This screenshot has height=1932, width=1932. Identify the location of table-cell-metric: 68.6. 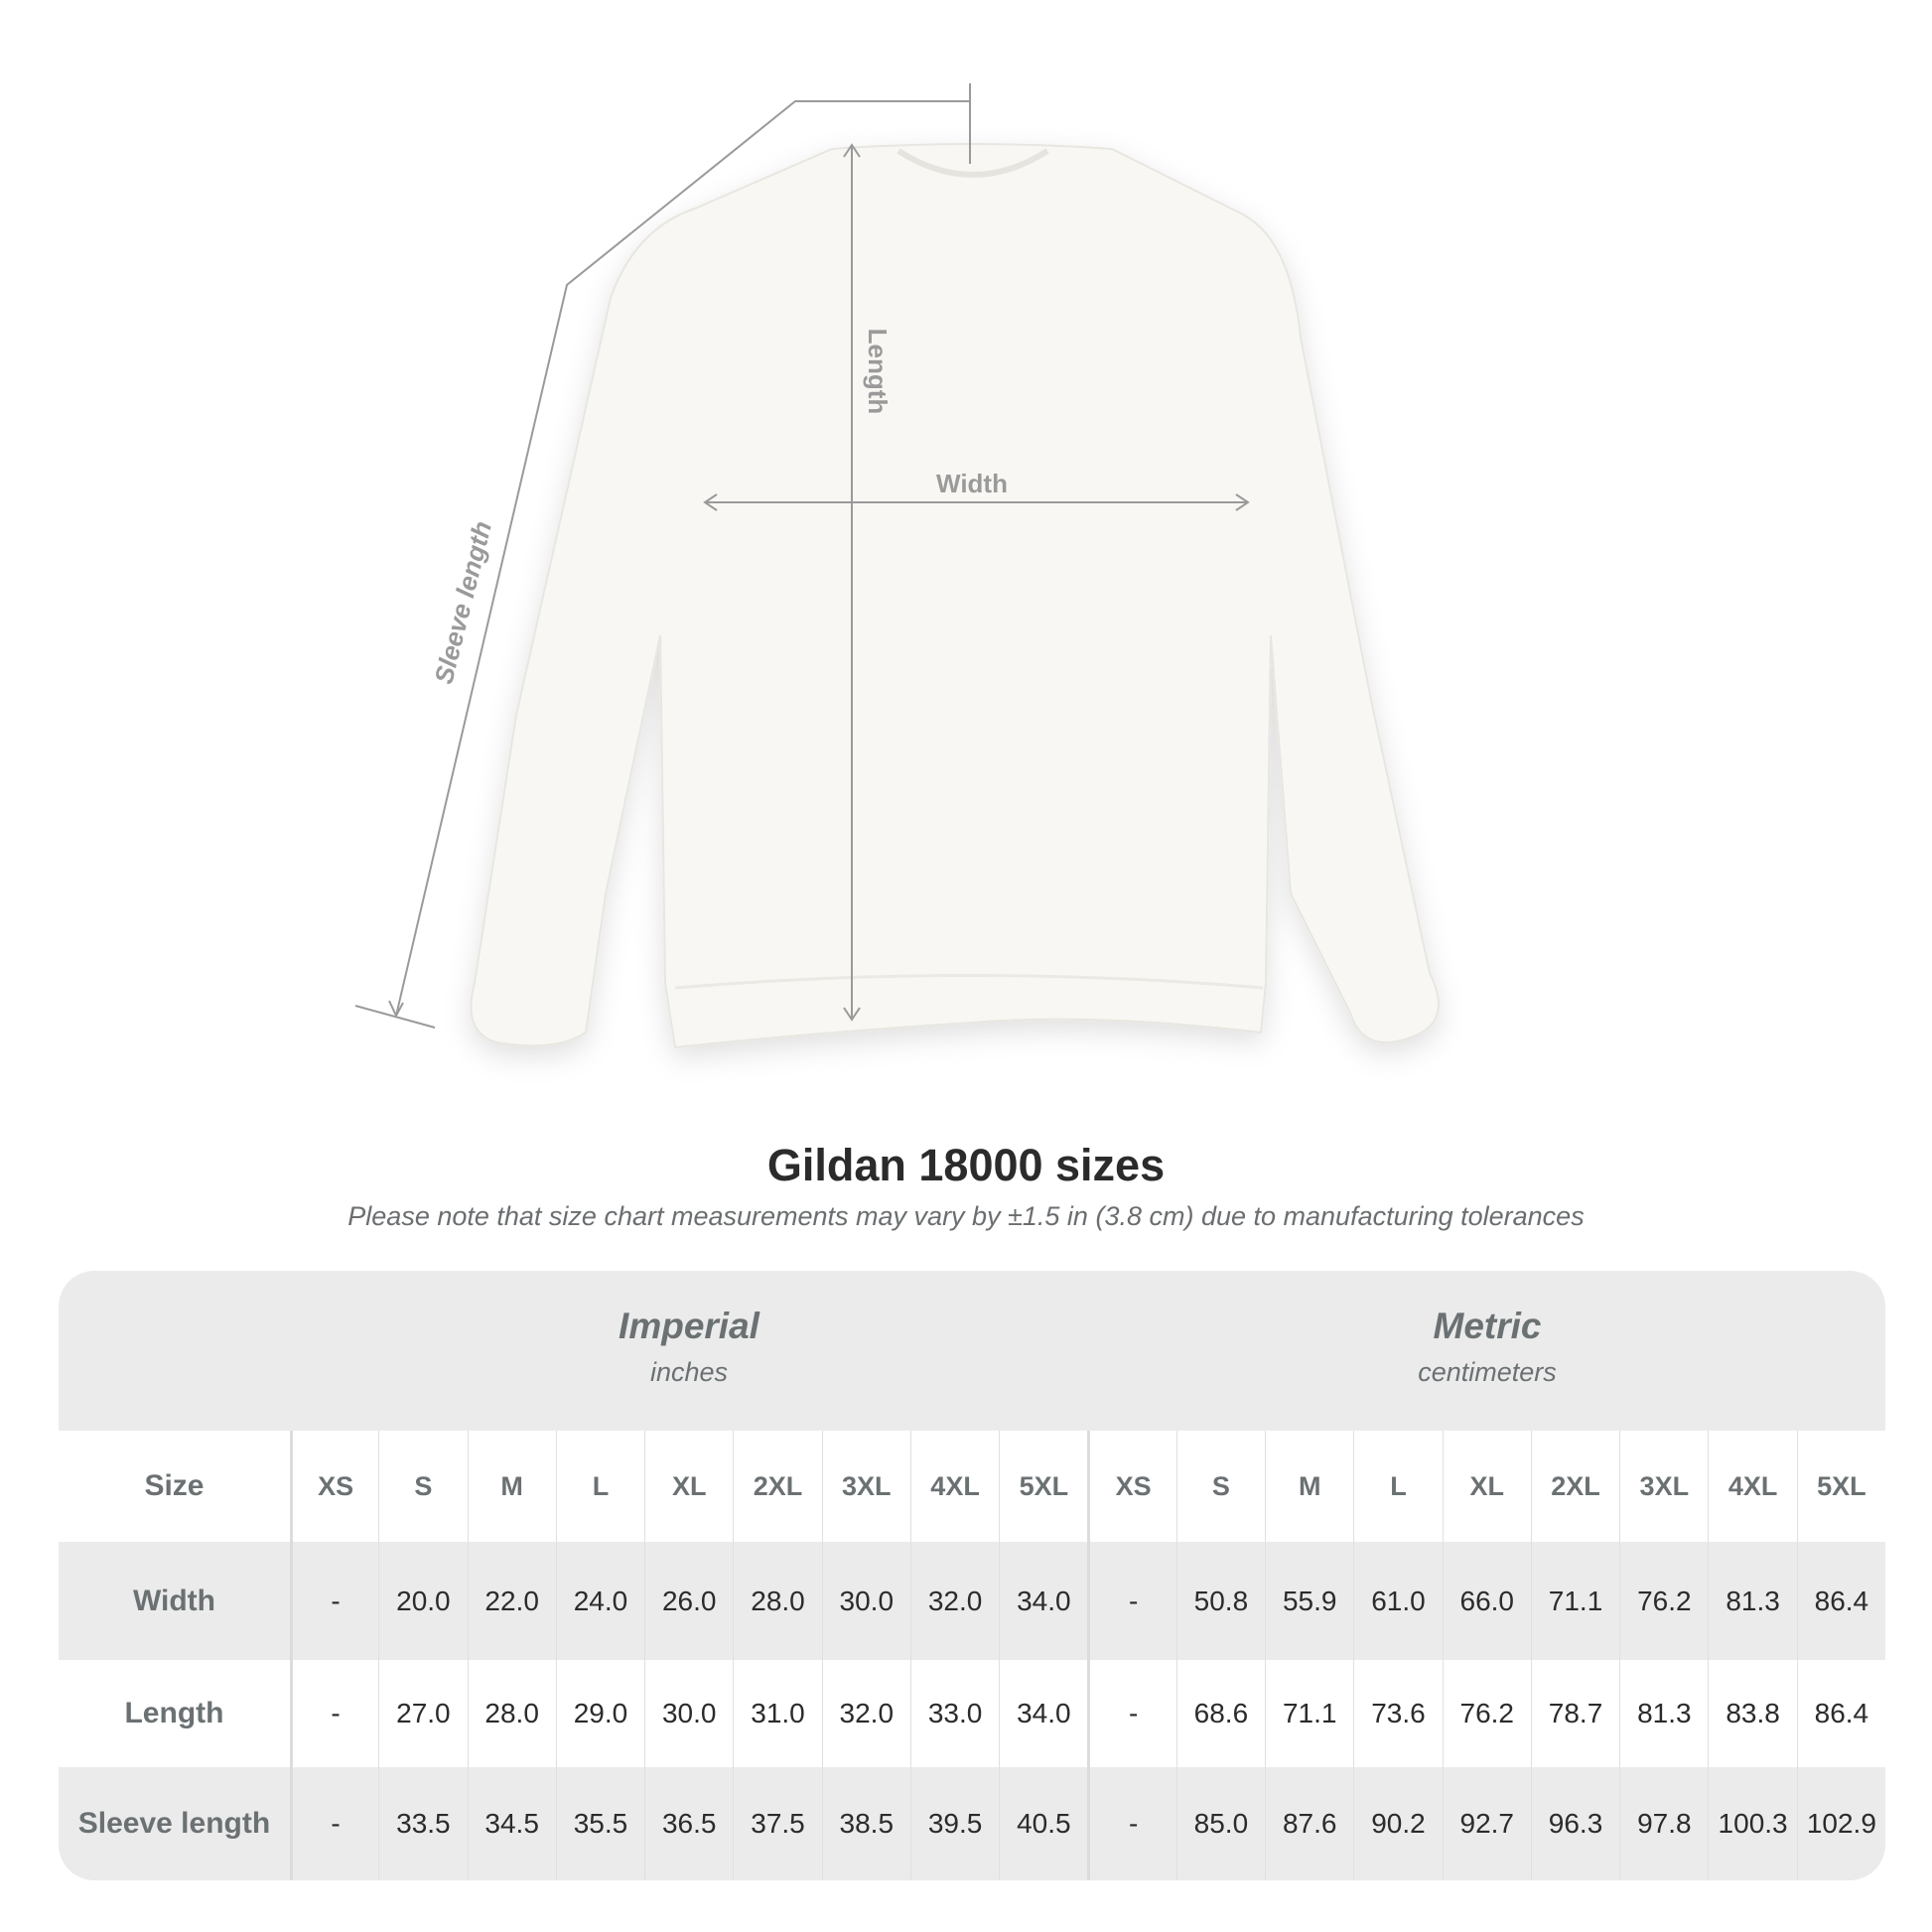
(1220, 1714).